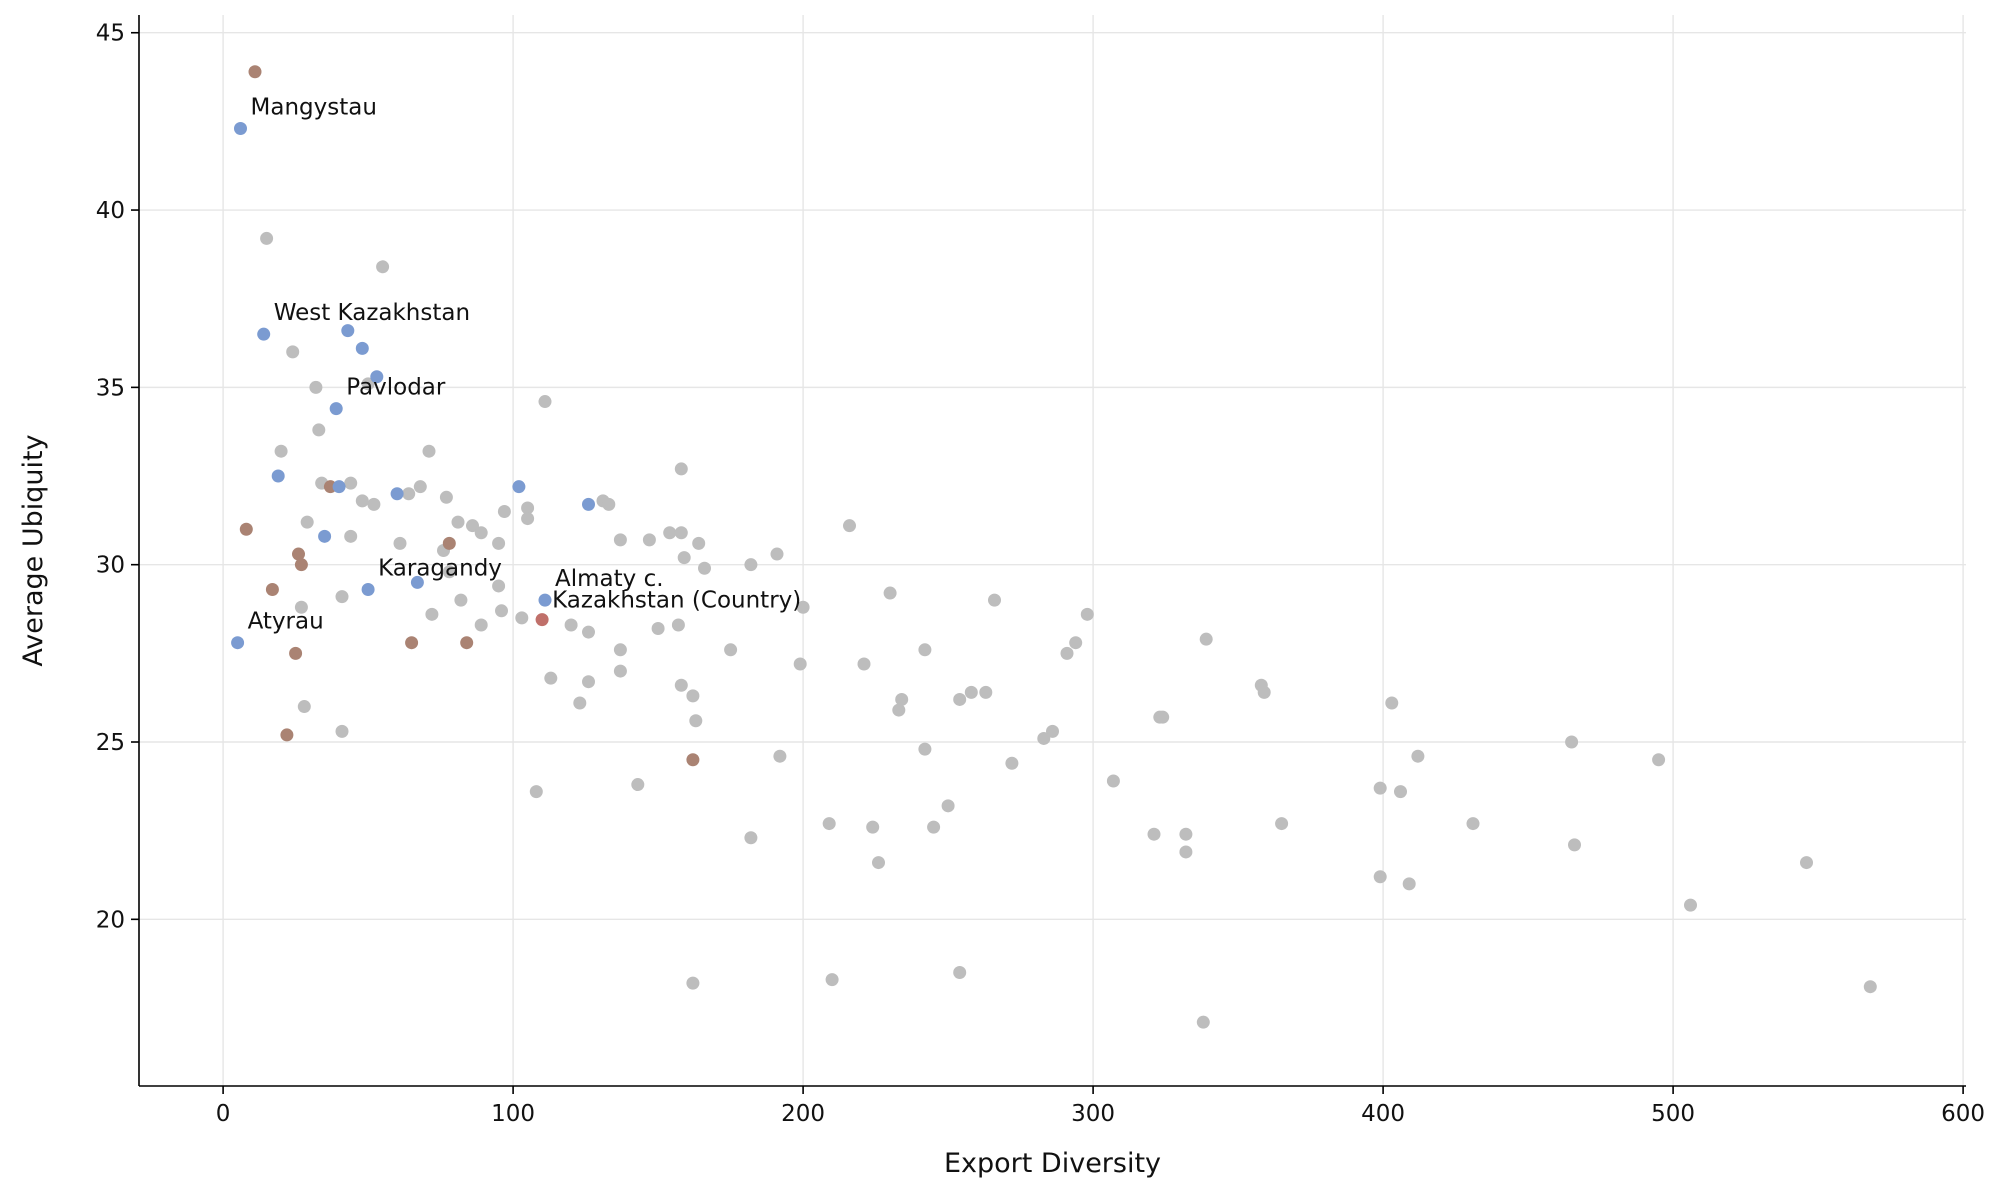 The image size is (1990, 1199). I want to click on y-tick-label: 40, so click(110, 211).